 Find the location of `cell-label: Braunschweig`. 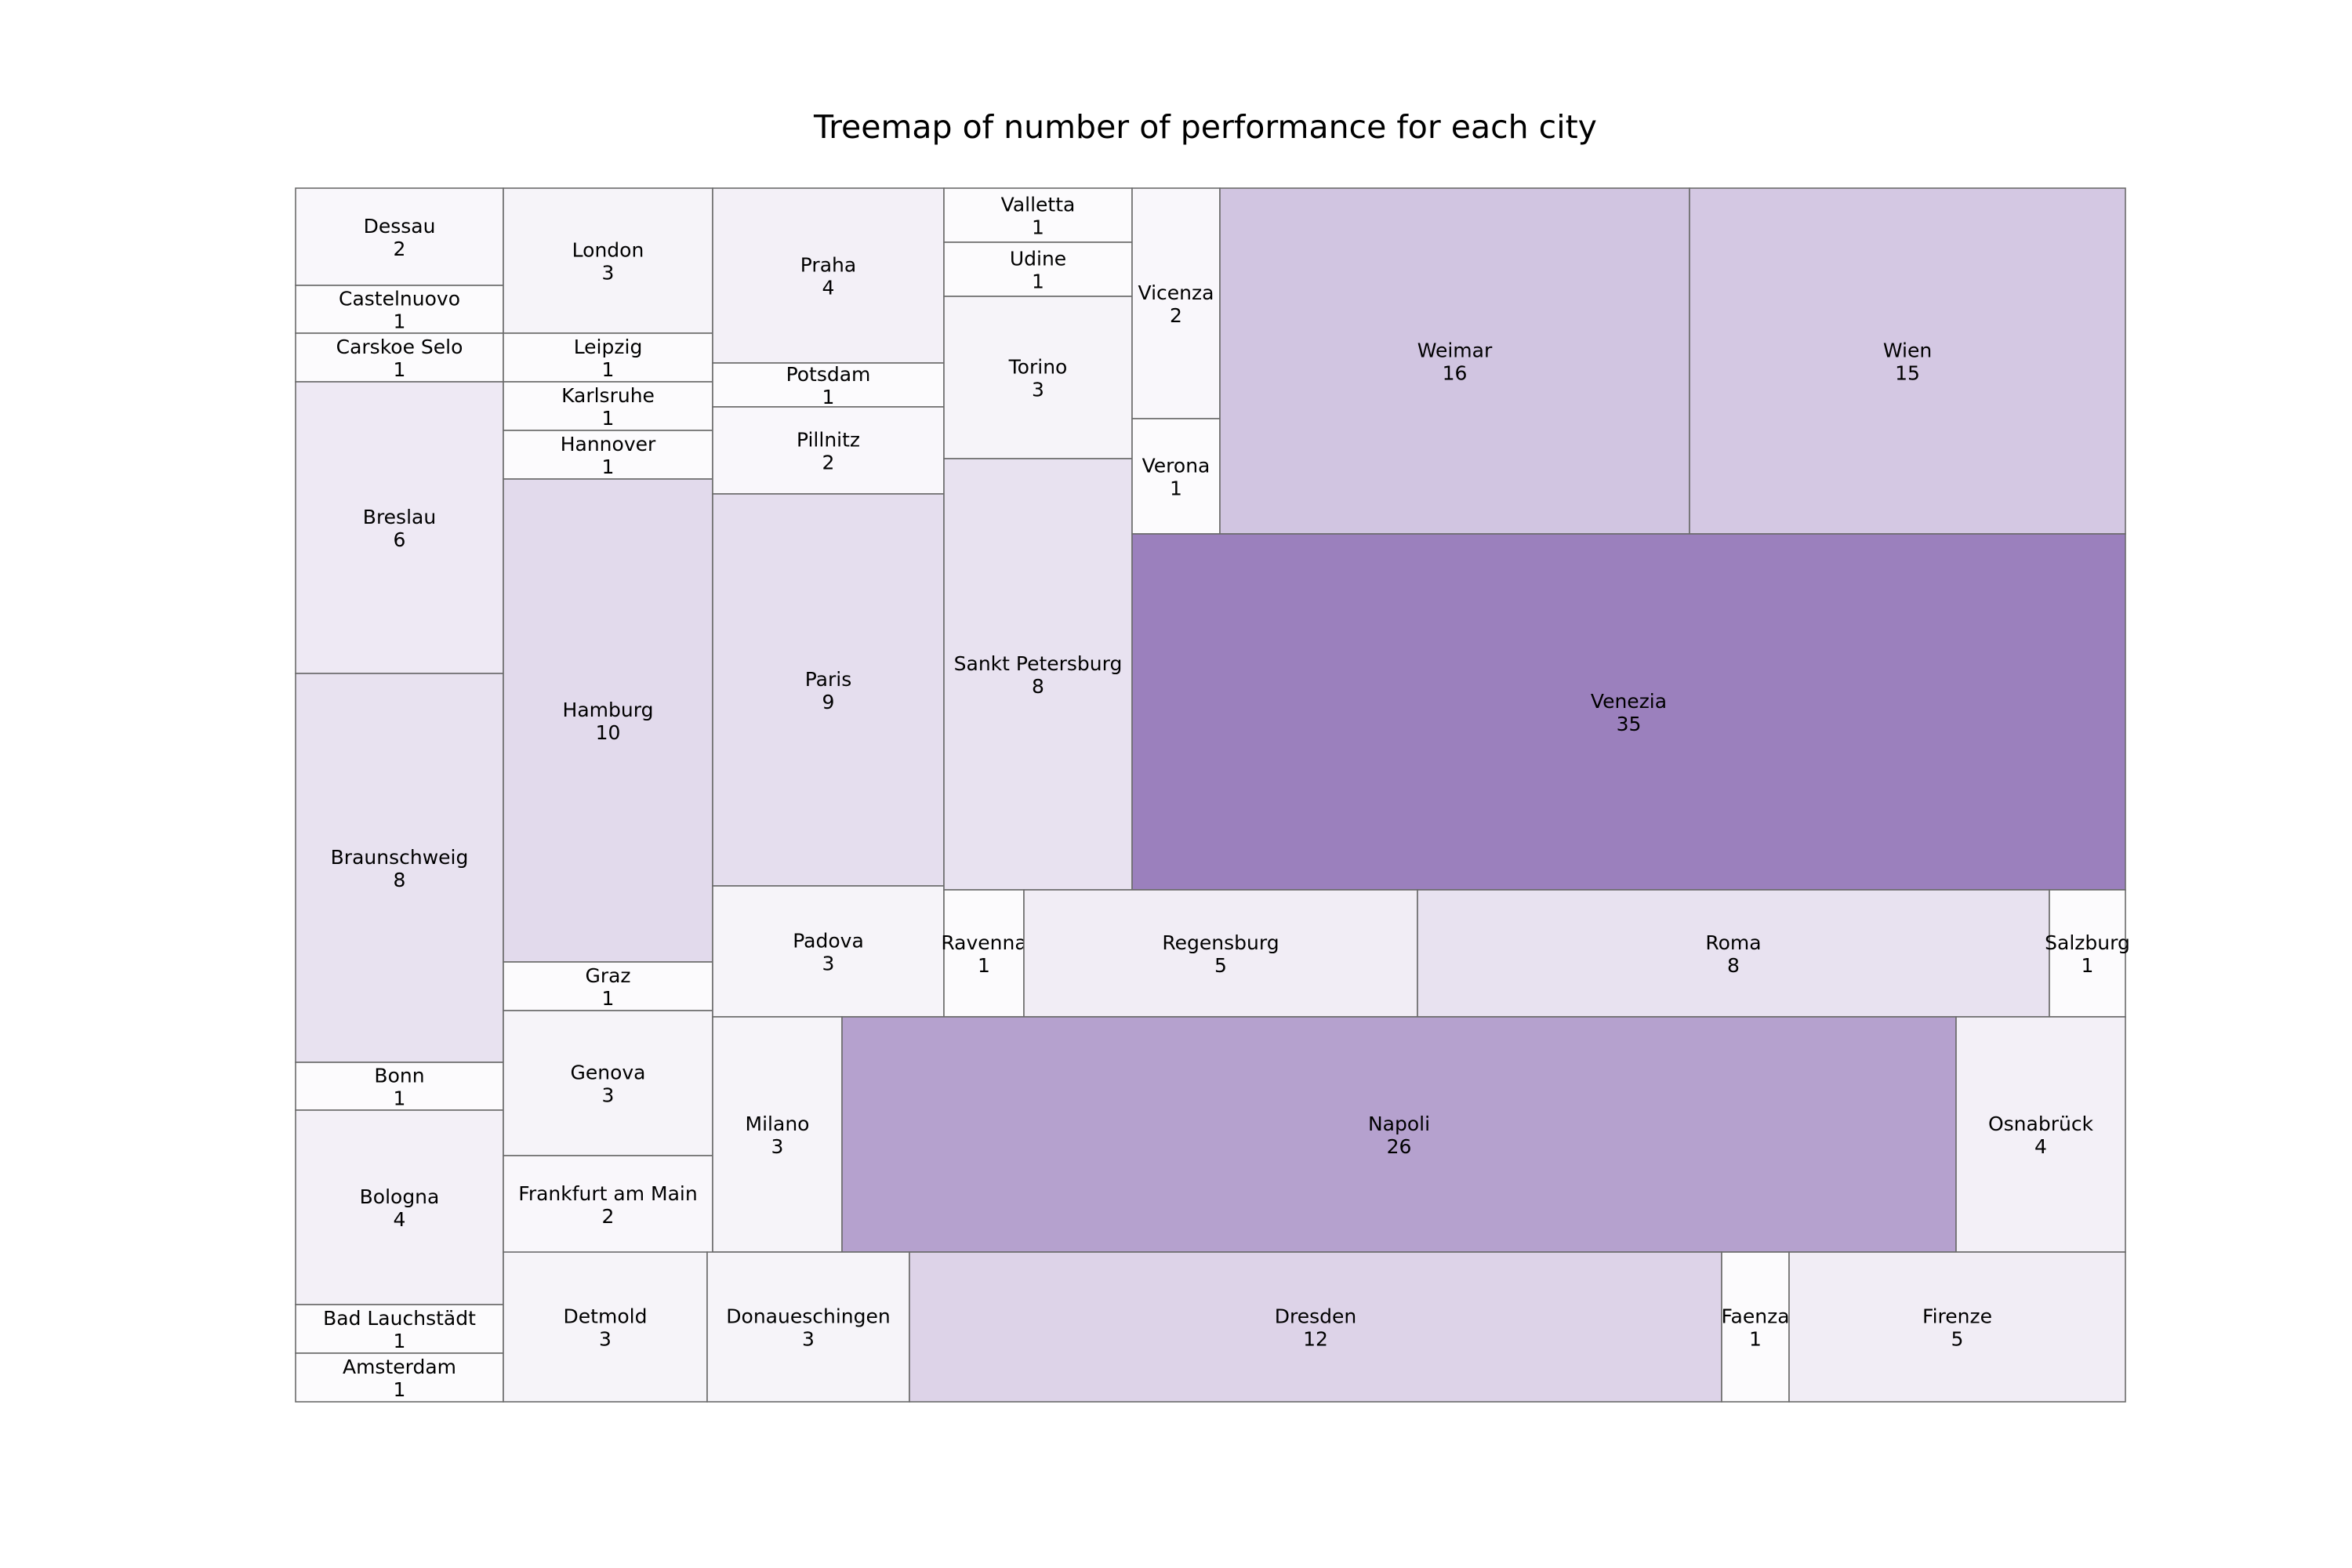

cell-label: Braunschweig is located at coordinates (400, 857).